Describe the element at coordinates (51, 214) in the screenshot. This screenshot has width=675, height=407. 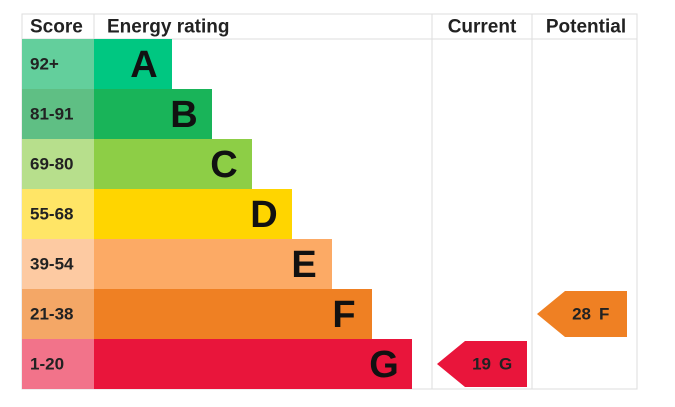
I see `score-label: 55-68` at that location.